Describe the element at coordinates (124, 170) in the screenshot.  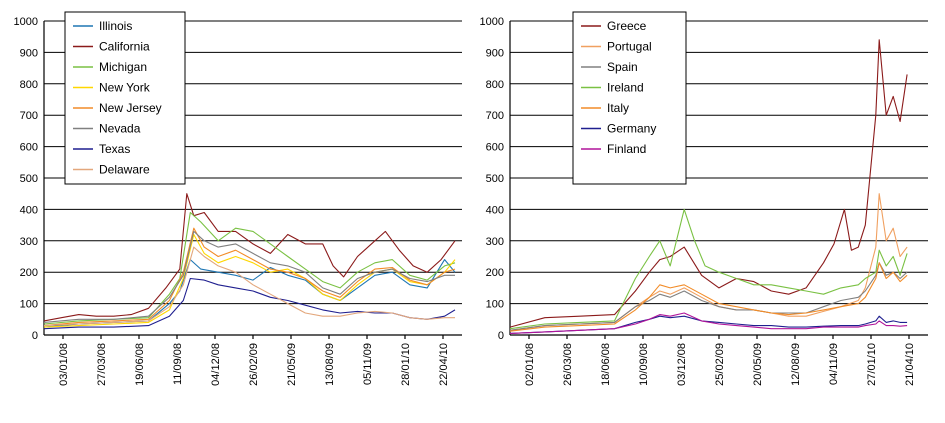
I see `legend-label-delaware: Delaware` at that location.